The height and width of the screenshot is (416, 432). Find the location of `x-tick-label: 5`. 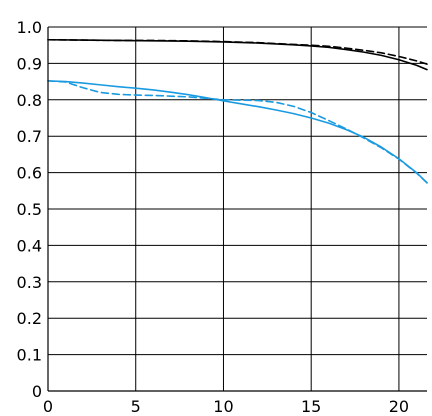

x-tick-label: 5 is located at coordinates (136, 406).